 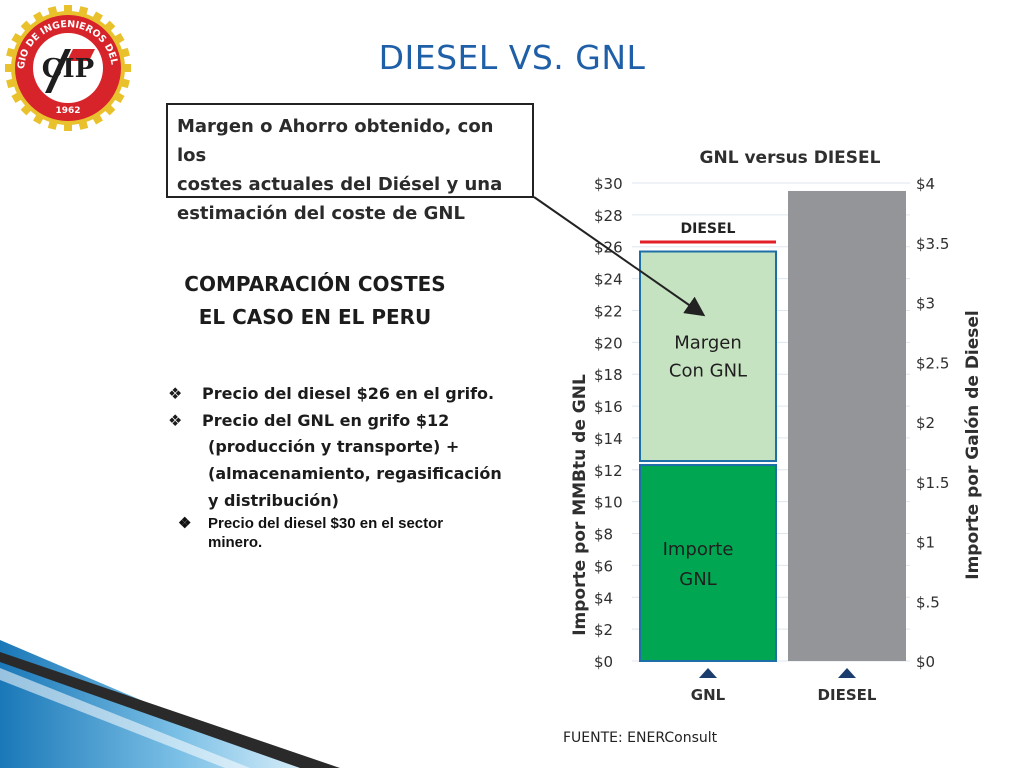 What do you see at coordinates (847, 695) in the screenshot?
I see `x-category-label: DIESEL` at bounding box center [847, 695].